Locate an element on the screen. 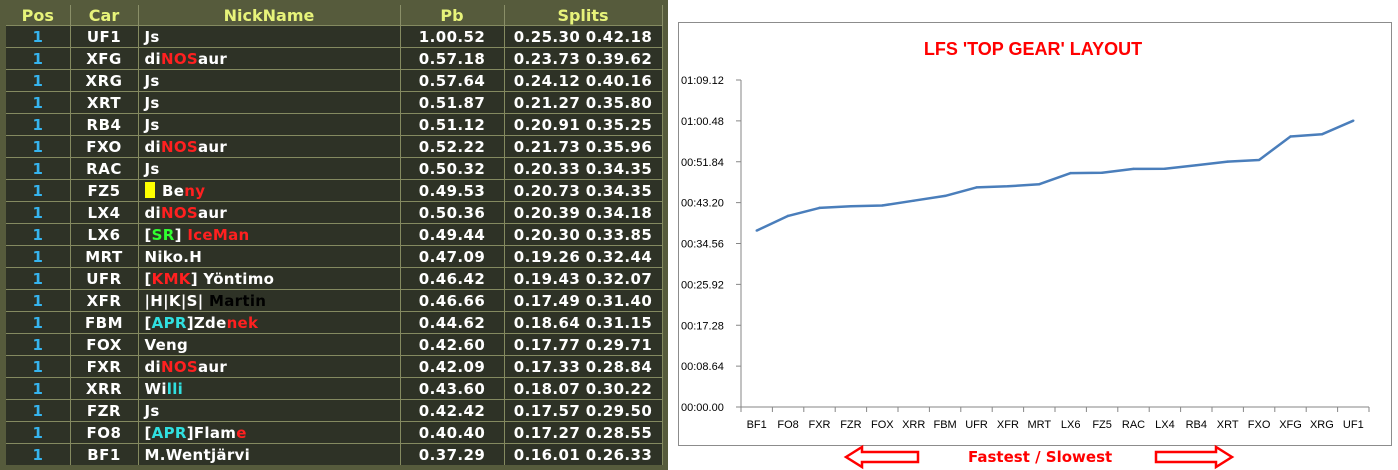 This screenshot has height=470, width=1398. nickname-segment: |H|K|S| is located at coordinates (177, 300).